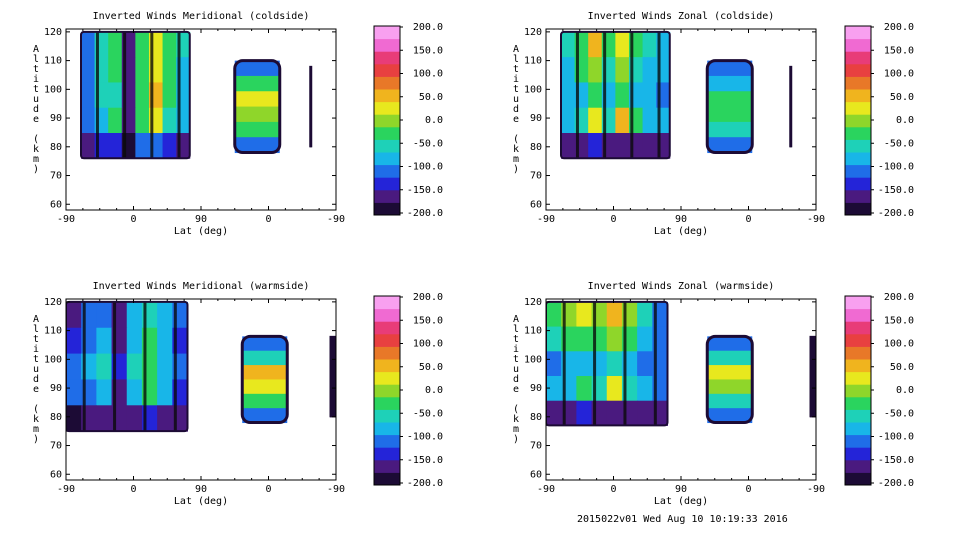  I want to click on y-axis-label-char: (, so click(516, 139).